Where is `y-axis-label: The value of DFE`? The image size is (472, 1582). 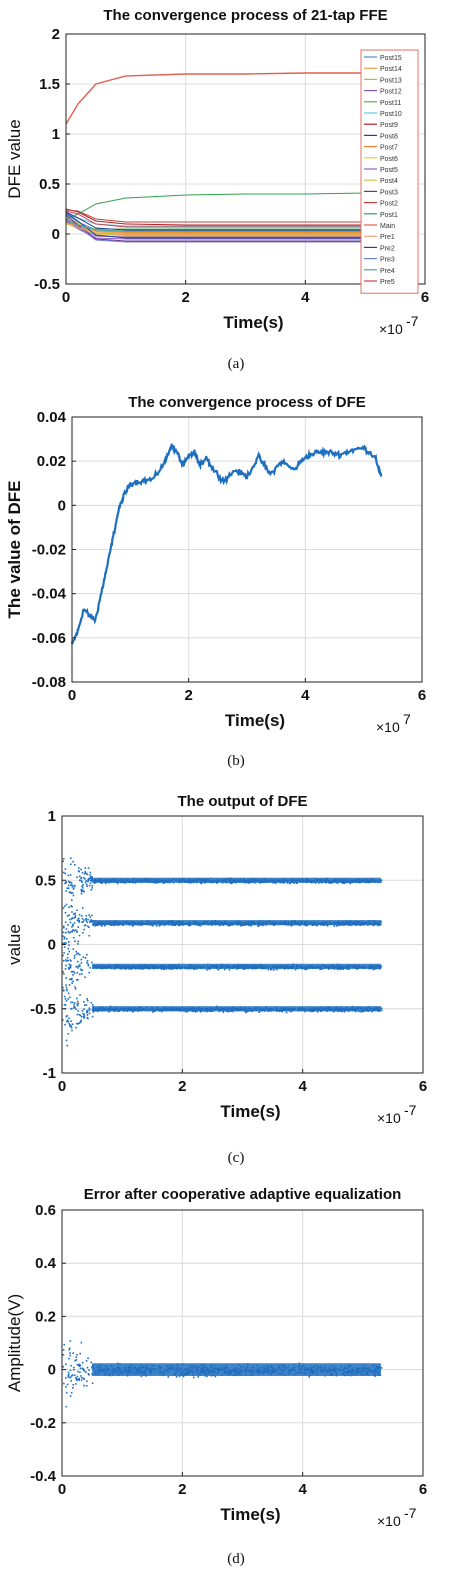 y-axis-label: The value of DFE is located at coordinates (14, 550).